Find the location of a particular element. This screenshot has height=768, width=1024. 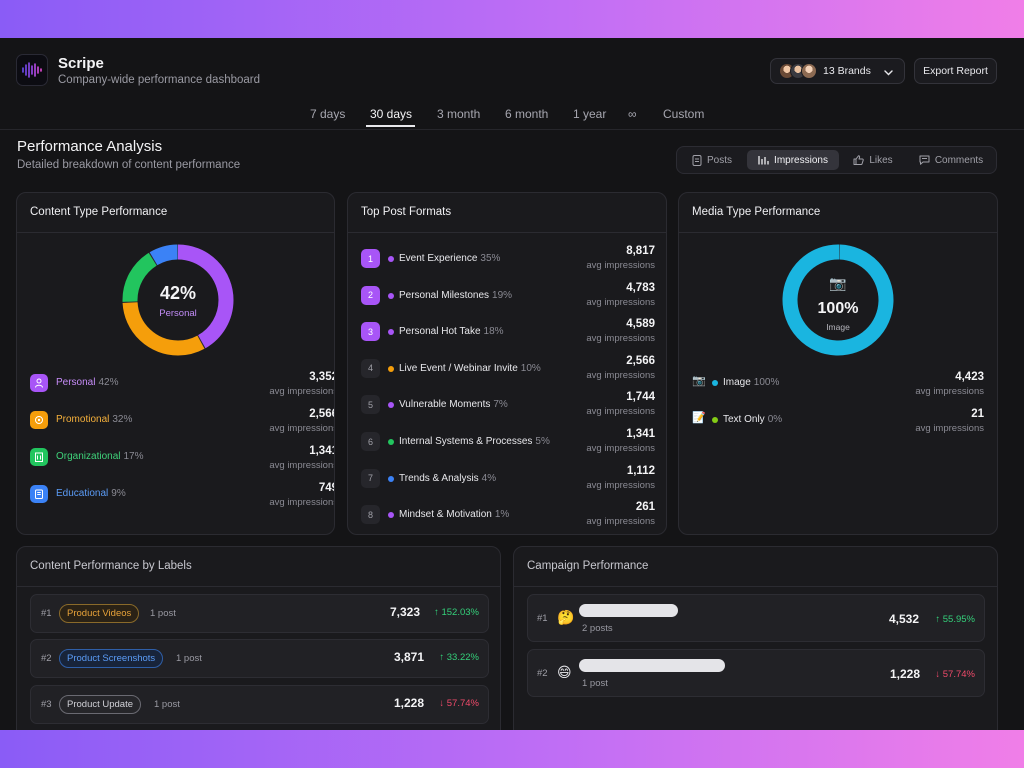

document-icon is located at coordinates (697, 160).